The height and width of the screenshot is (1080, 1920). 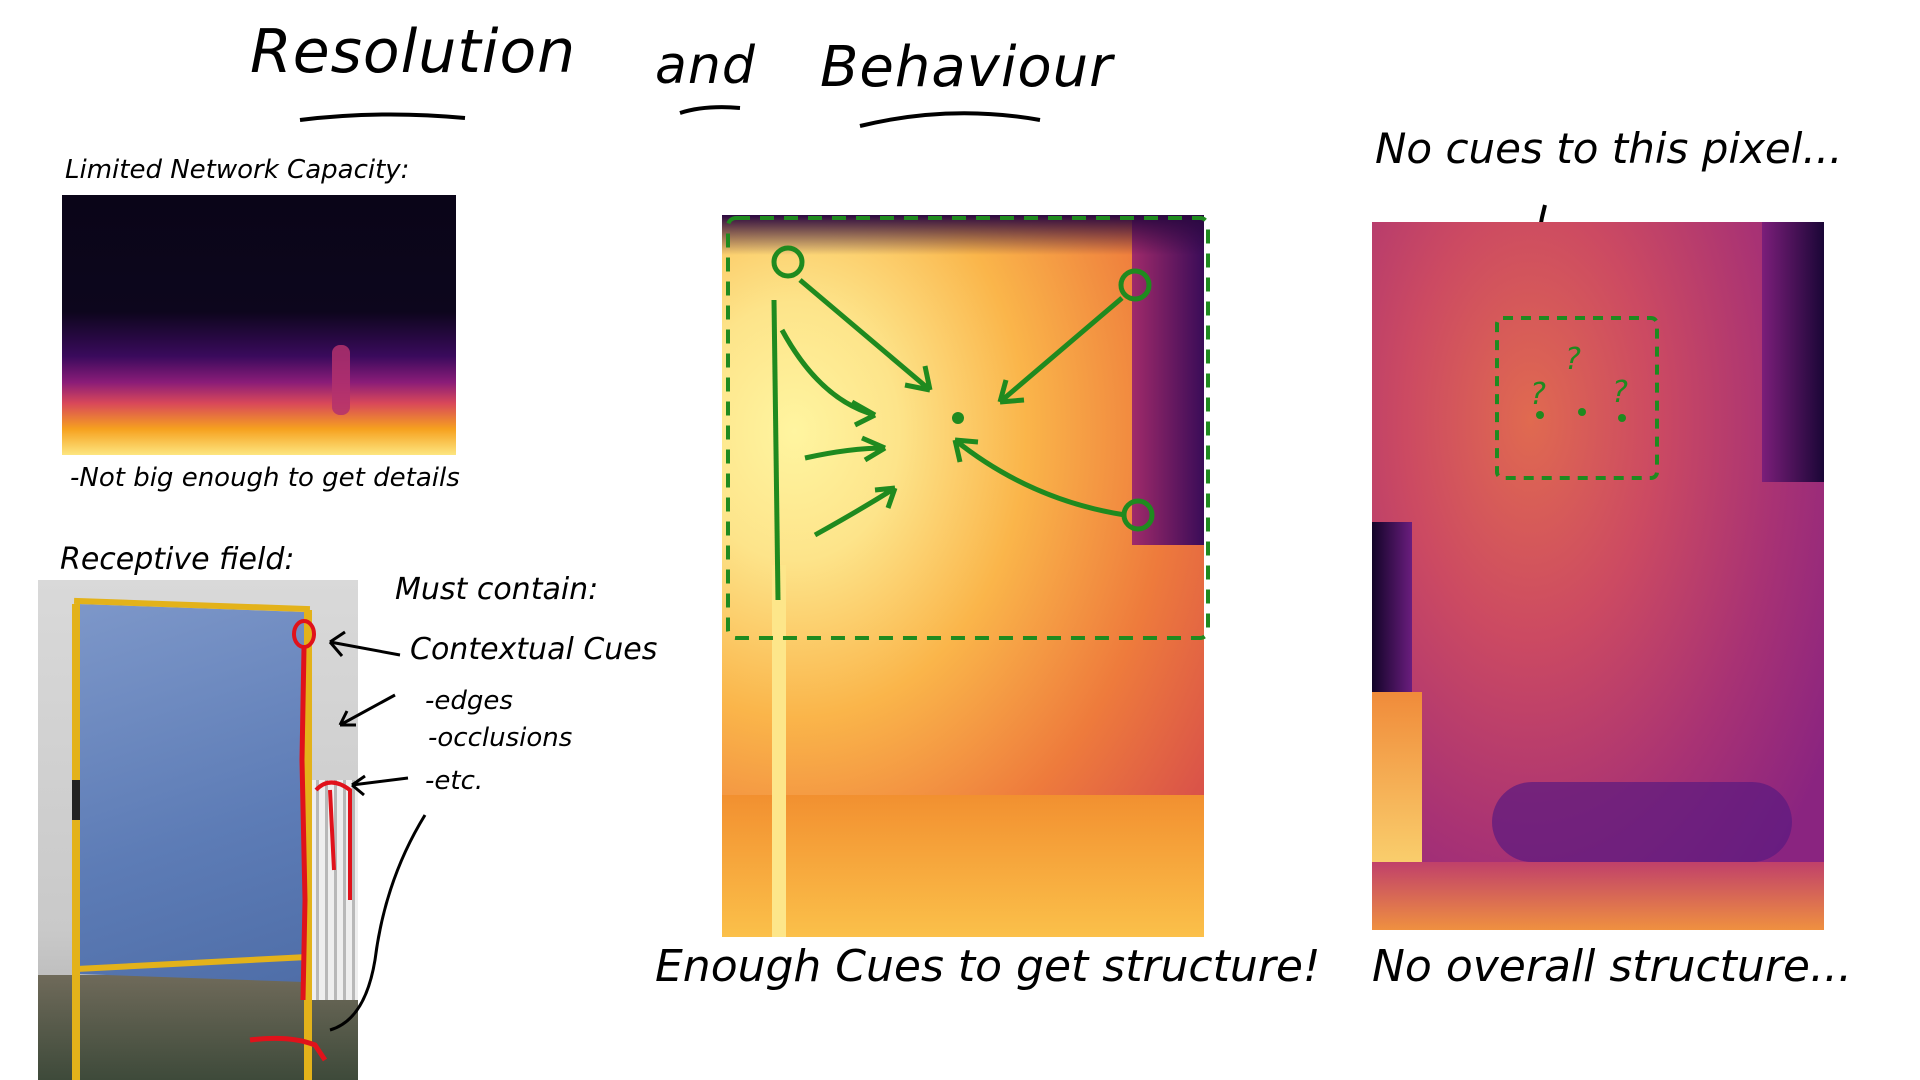 I want to click on receptive-field-label: Receptive field:, so click(x=177, y=559).